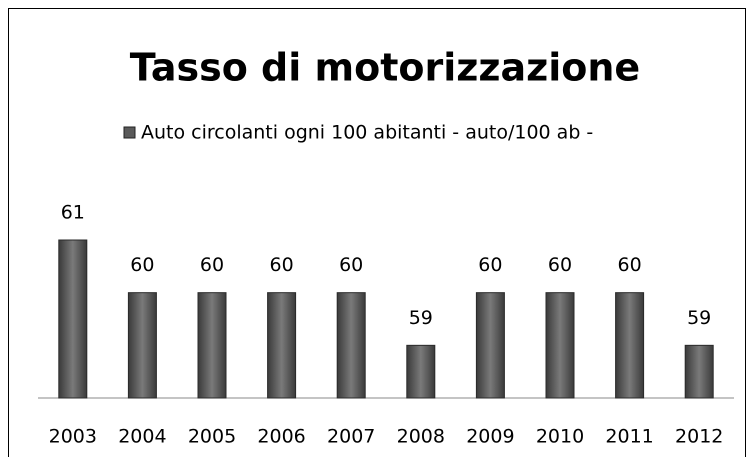 The image size is (754, 457). What do you see at coordinates (560, 437) in the screenshot?
I see `x-tick-label: 2010` at bounding box center [560, 437].